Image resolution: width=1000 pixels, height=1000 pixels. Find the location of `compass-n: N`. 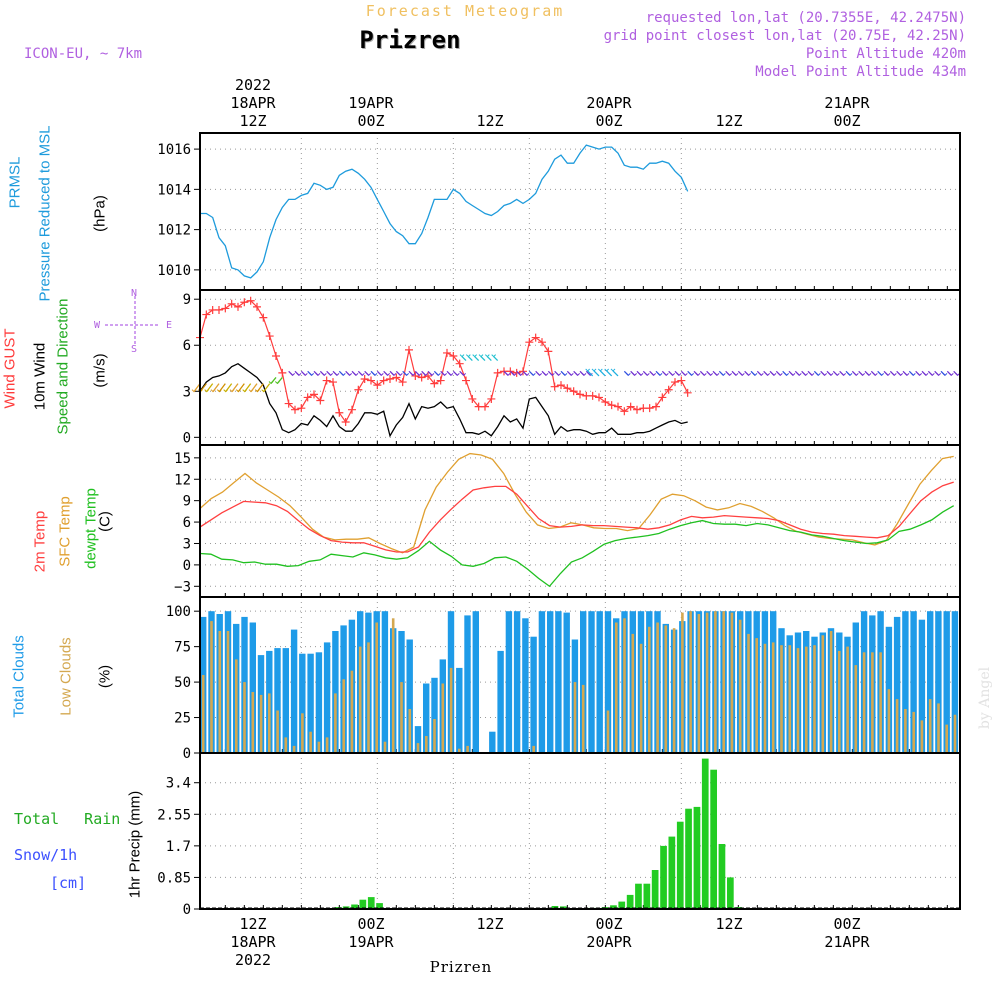

compass-n: N is located at coordinates (134, 293).